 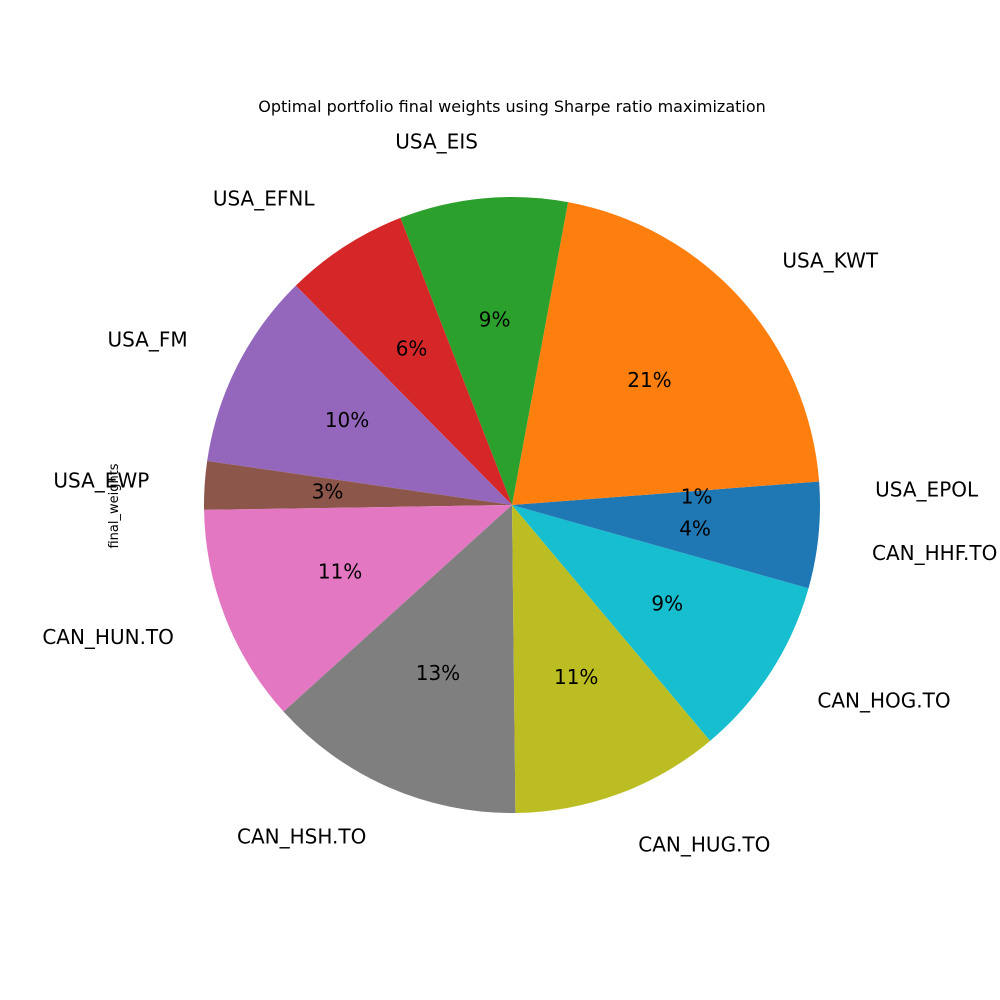 I want to click on slice-label-can-hhf-to: CAN_HHF.TO, so click(x=934, y=553).